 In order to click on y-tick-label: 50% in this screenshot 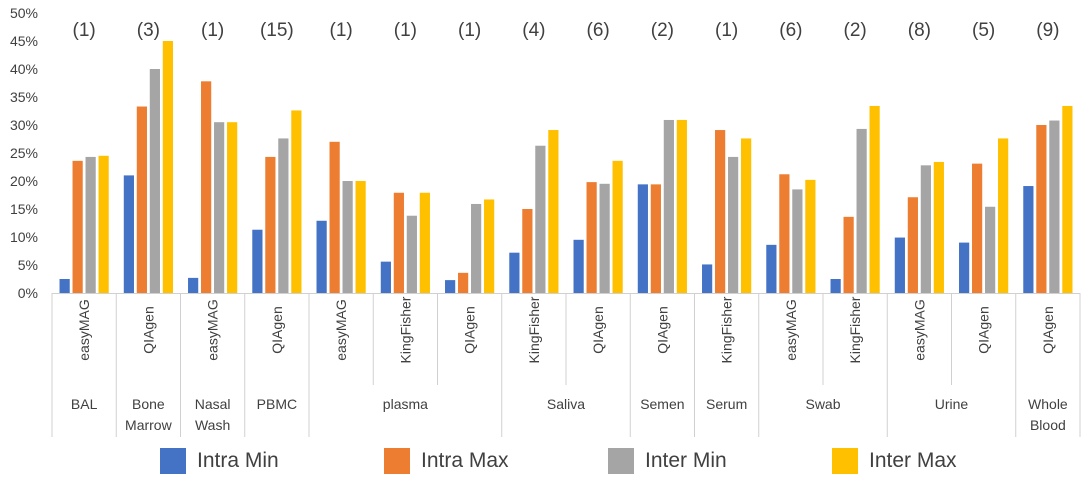, I will do `click(24, 13)`.